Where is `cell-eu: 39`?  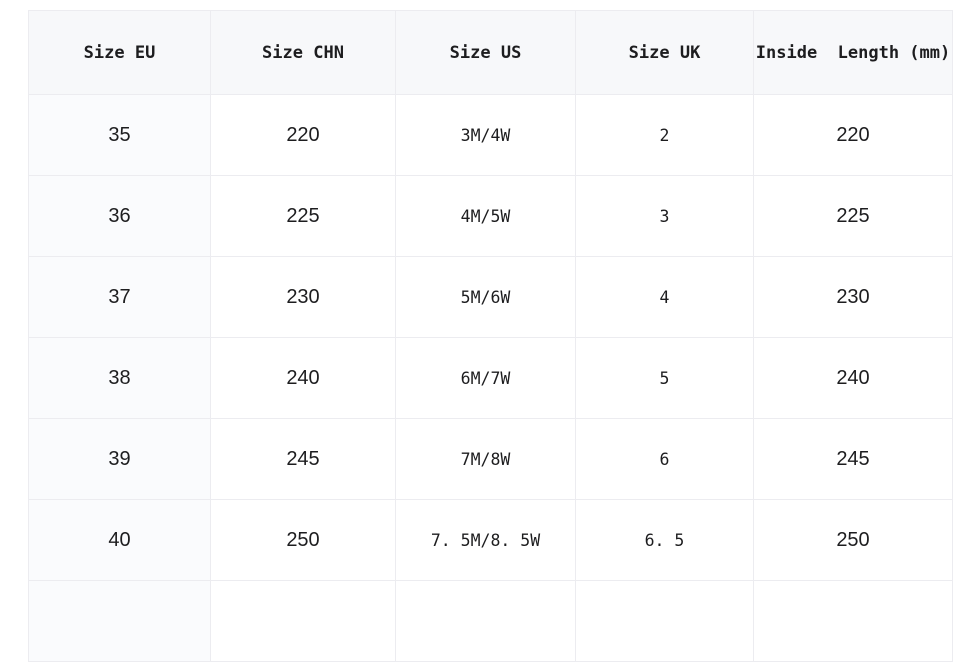 cell-eu: 39 is located at coordinates (119, 459).